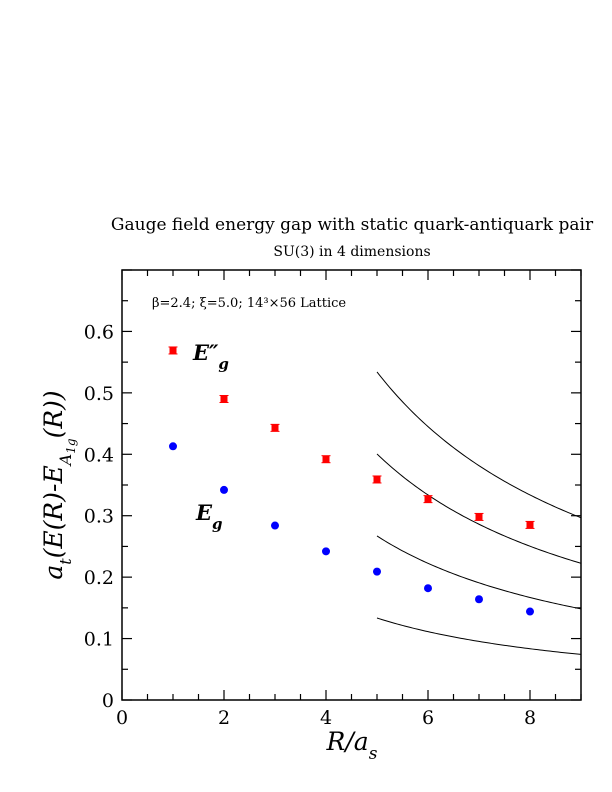 This screenshot has width=612, height=792. Describe the element at coordinates (58, 484) in the screenshot. I see `y-axis-label: at(E(R)-EA1g(R))` at that location.